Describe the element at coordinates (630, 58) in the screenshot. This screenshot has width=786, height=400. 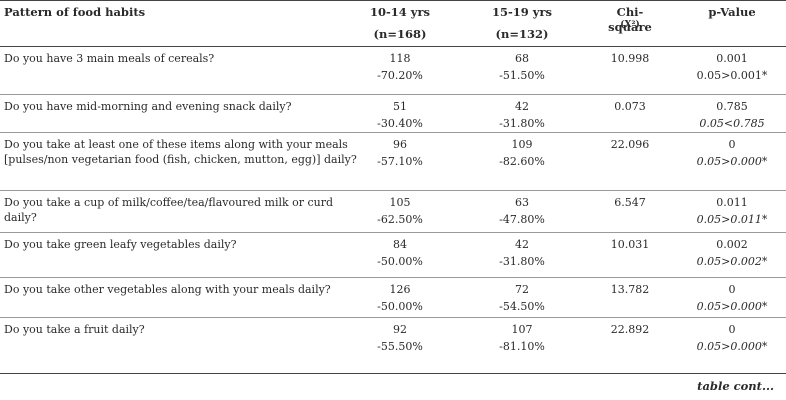
I see `row-chi: 10.998` at that location.